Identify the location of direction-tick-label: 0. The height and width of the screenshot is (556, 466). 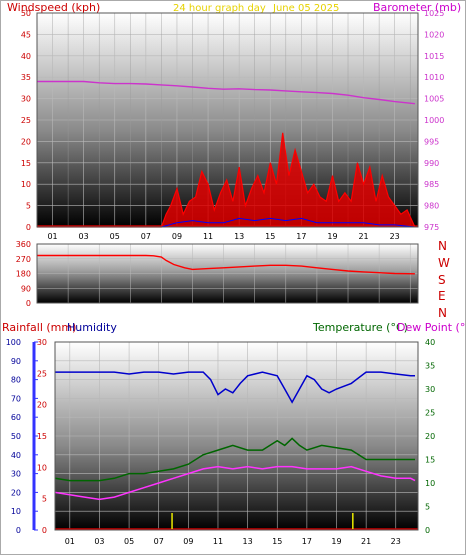
(28, 303).